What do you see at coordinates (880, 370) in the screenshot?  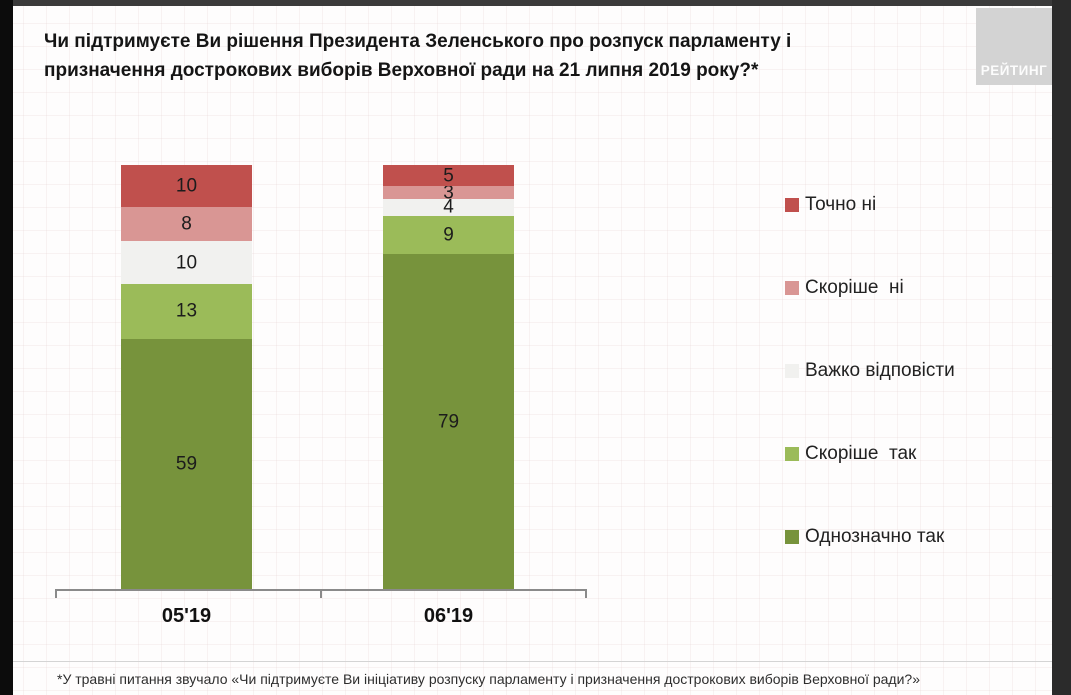 I see `legend-label: Важко відповісти` at bounding box center [880, 370].